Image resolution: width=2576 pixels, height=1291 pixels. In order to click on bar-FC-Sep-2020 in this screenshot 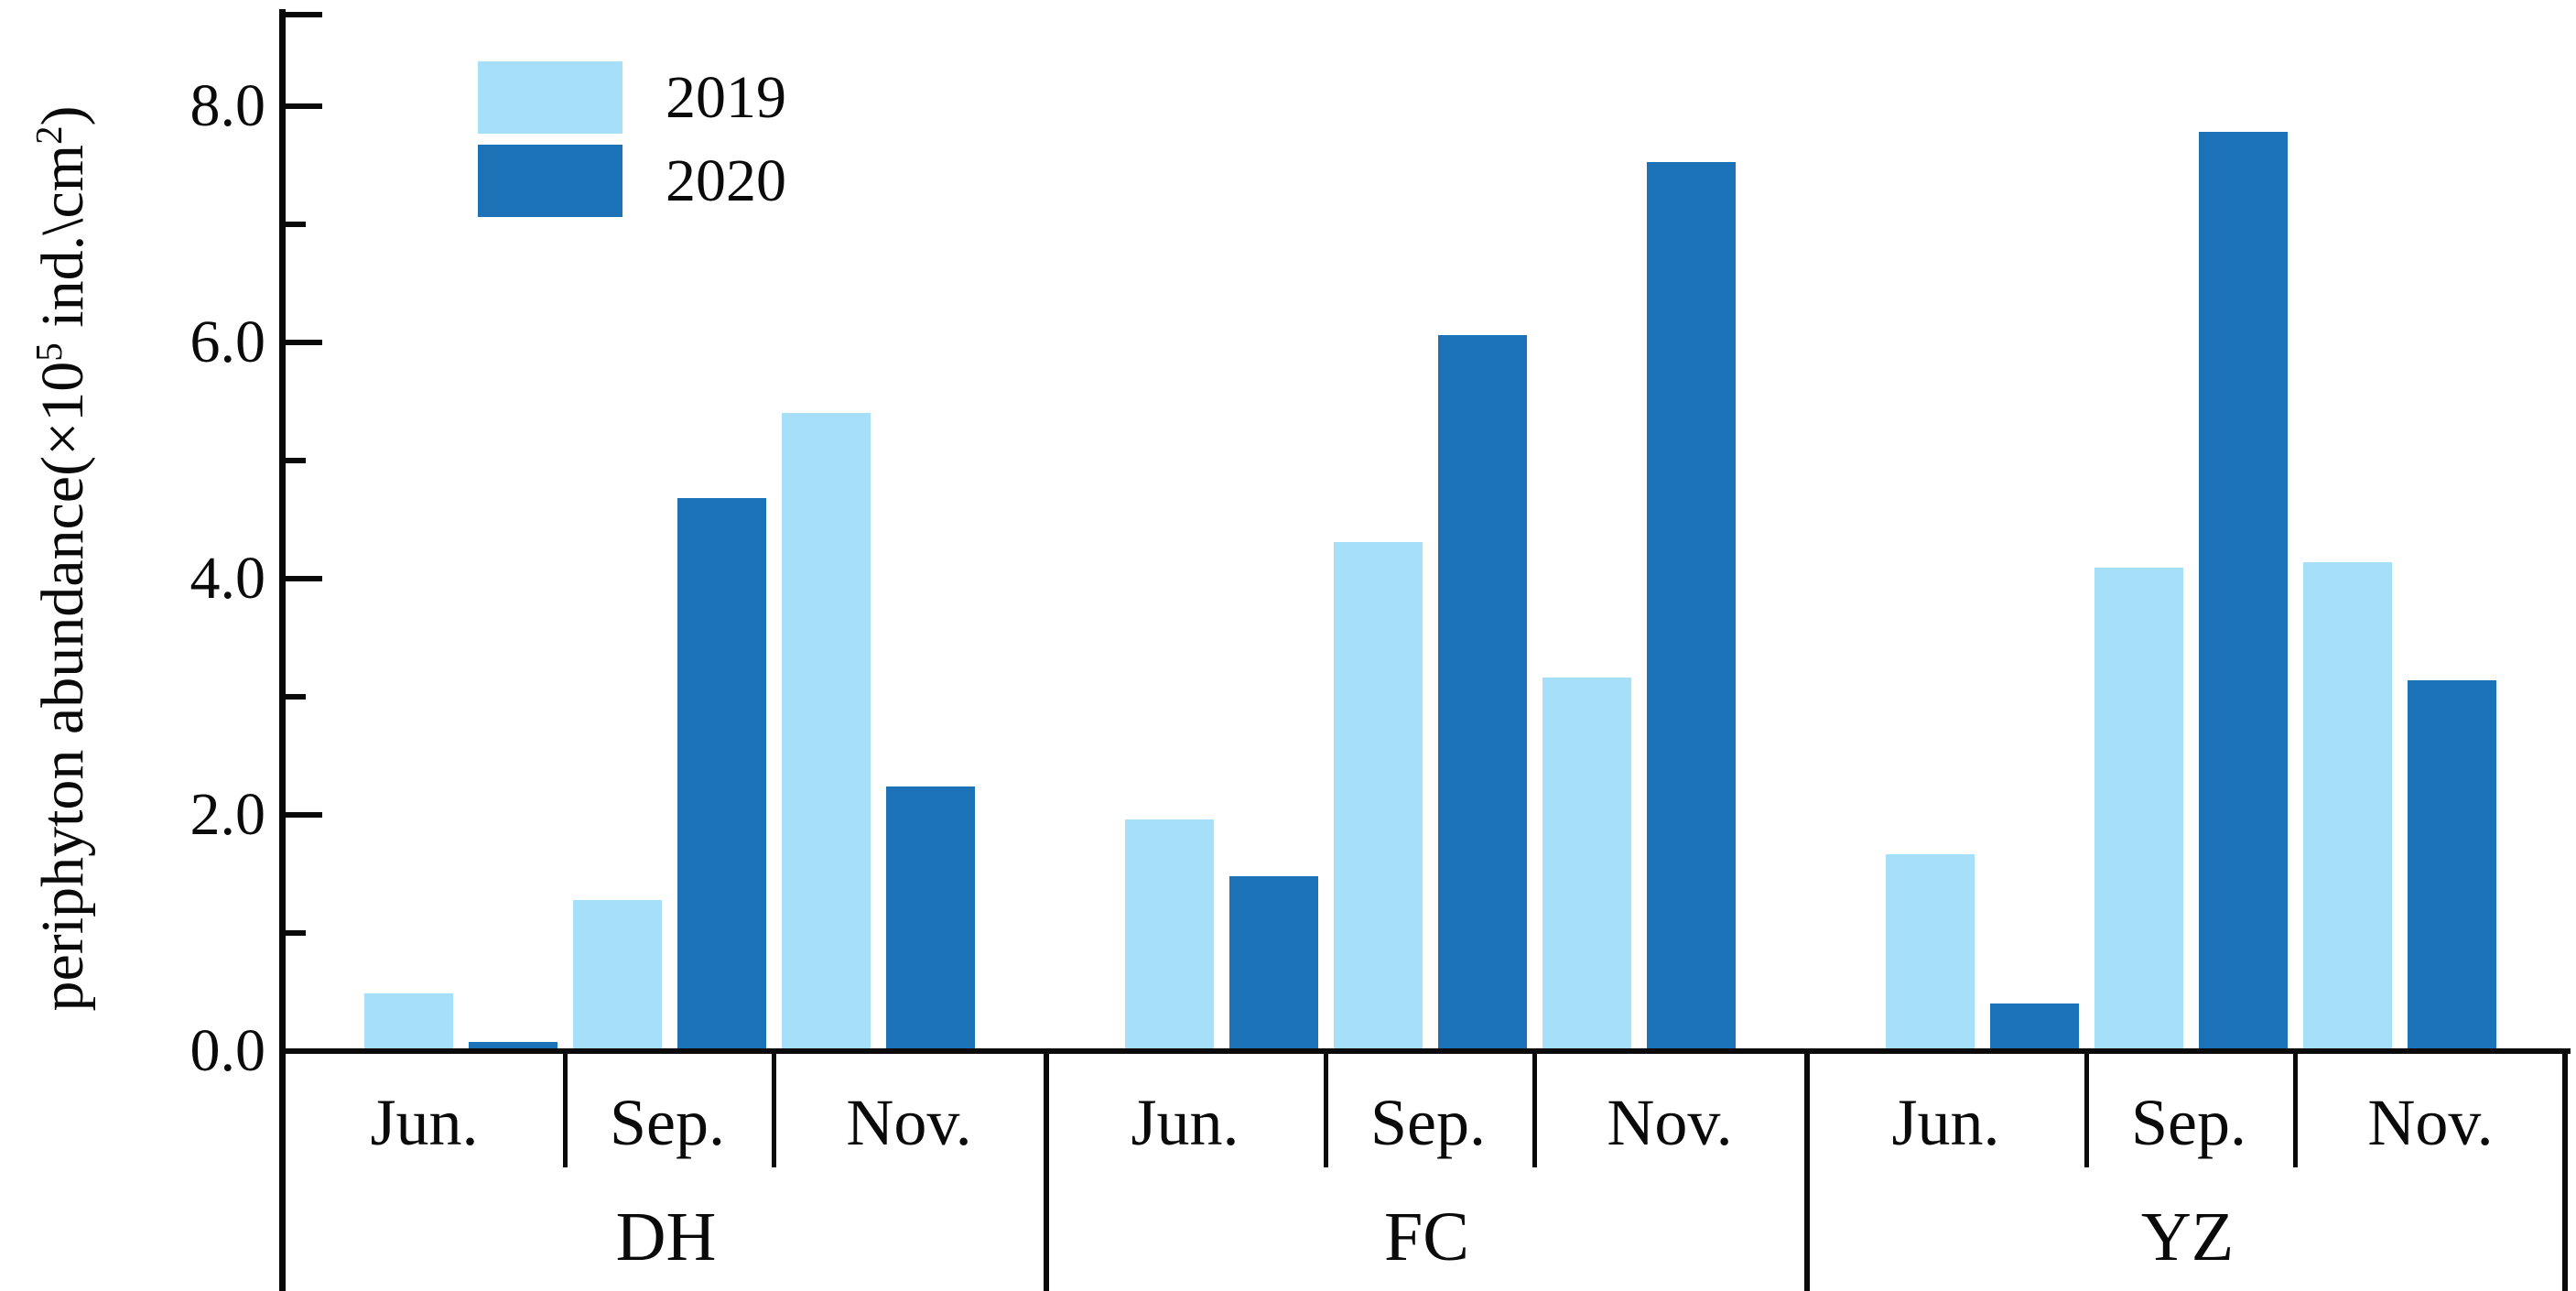, I will do `click(1483, 693)`.